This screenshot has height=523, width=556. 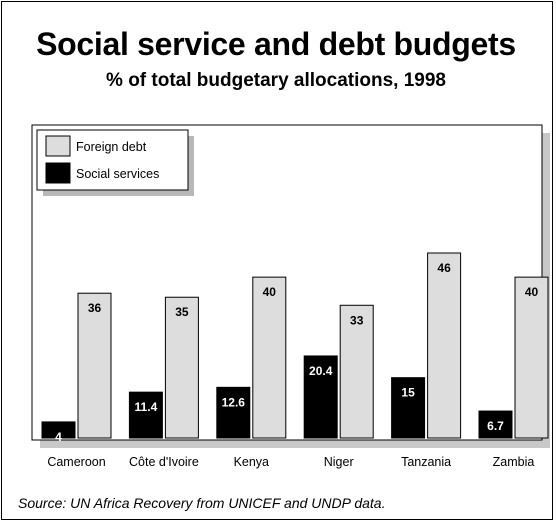 What do you see at coordinates (251, 462) in the screenshot?
I see `x-tick-label-kenya: Kenya` at bounding box center [251, 462].